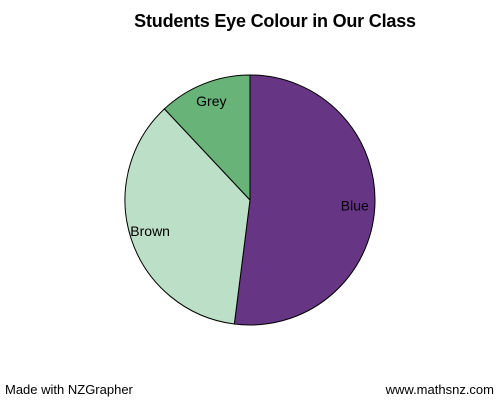 The image size is (500, 400). Describe the element at coordinates (187, 216) in the screenshot. I see `pie-slice-brown` at that location.